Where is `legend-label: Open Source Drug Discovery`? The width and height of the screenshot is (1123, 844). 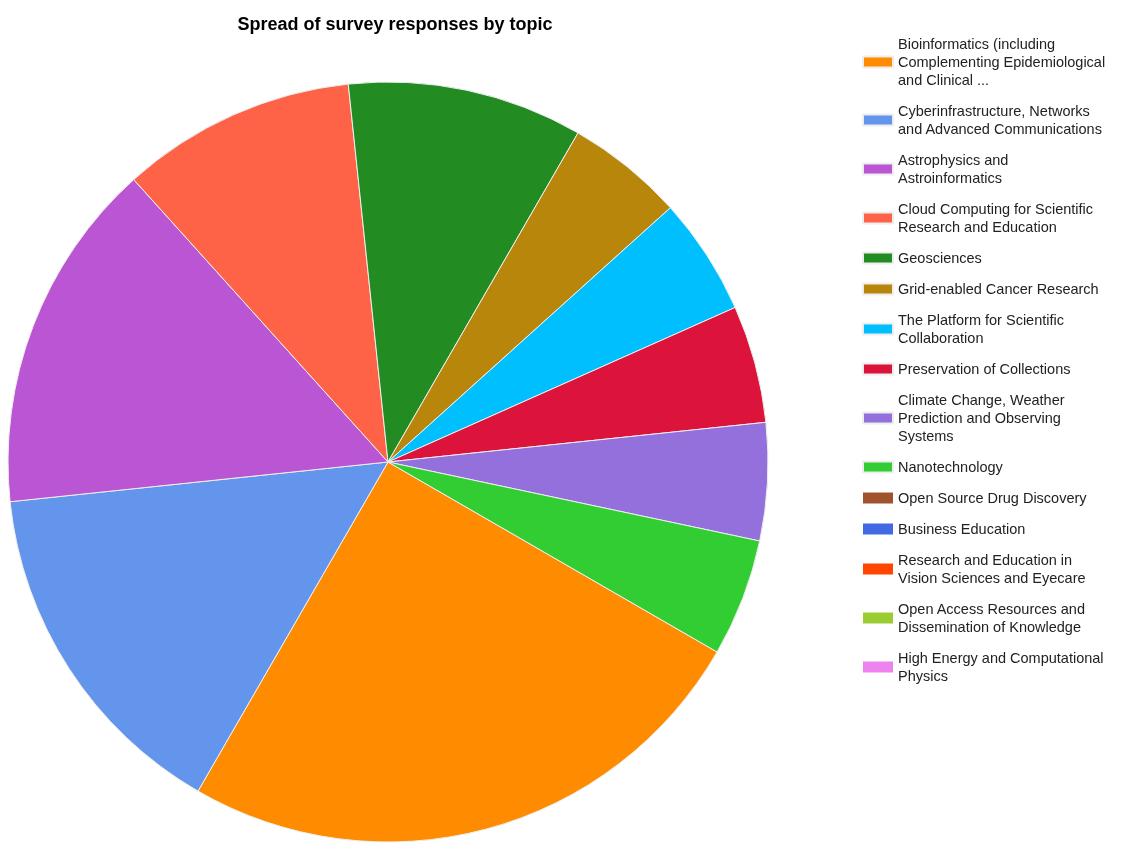 legend-label: Open Source Drug Discovery is located at coordinates (993, 498).